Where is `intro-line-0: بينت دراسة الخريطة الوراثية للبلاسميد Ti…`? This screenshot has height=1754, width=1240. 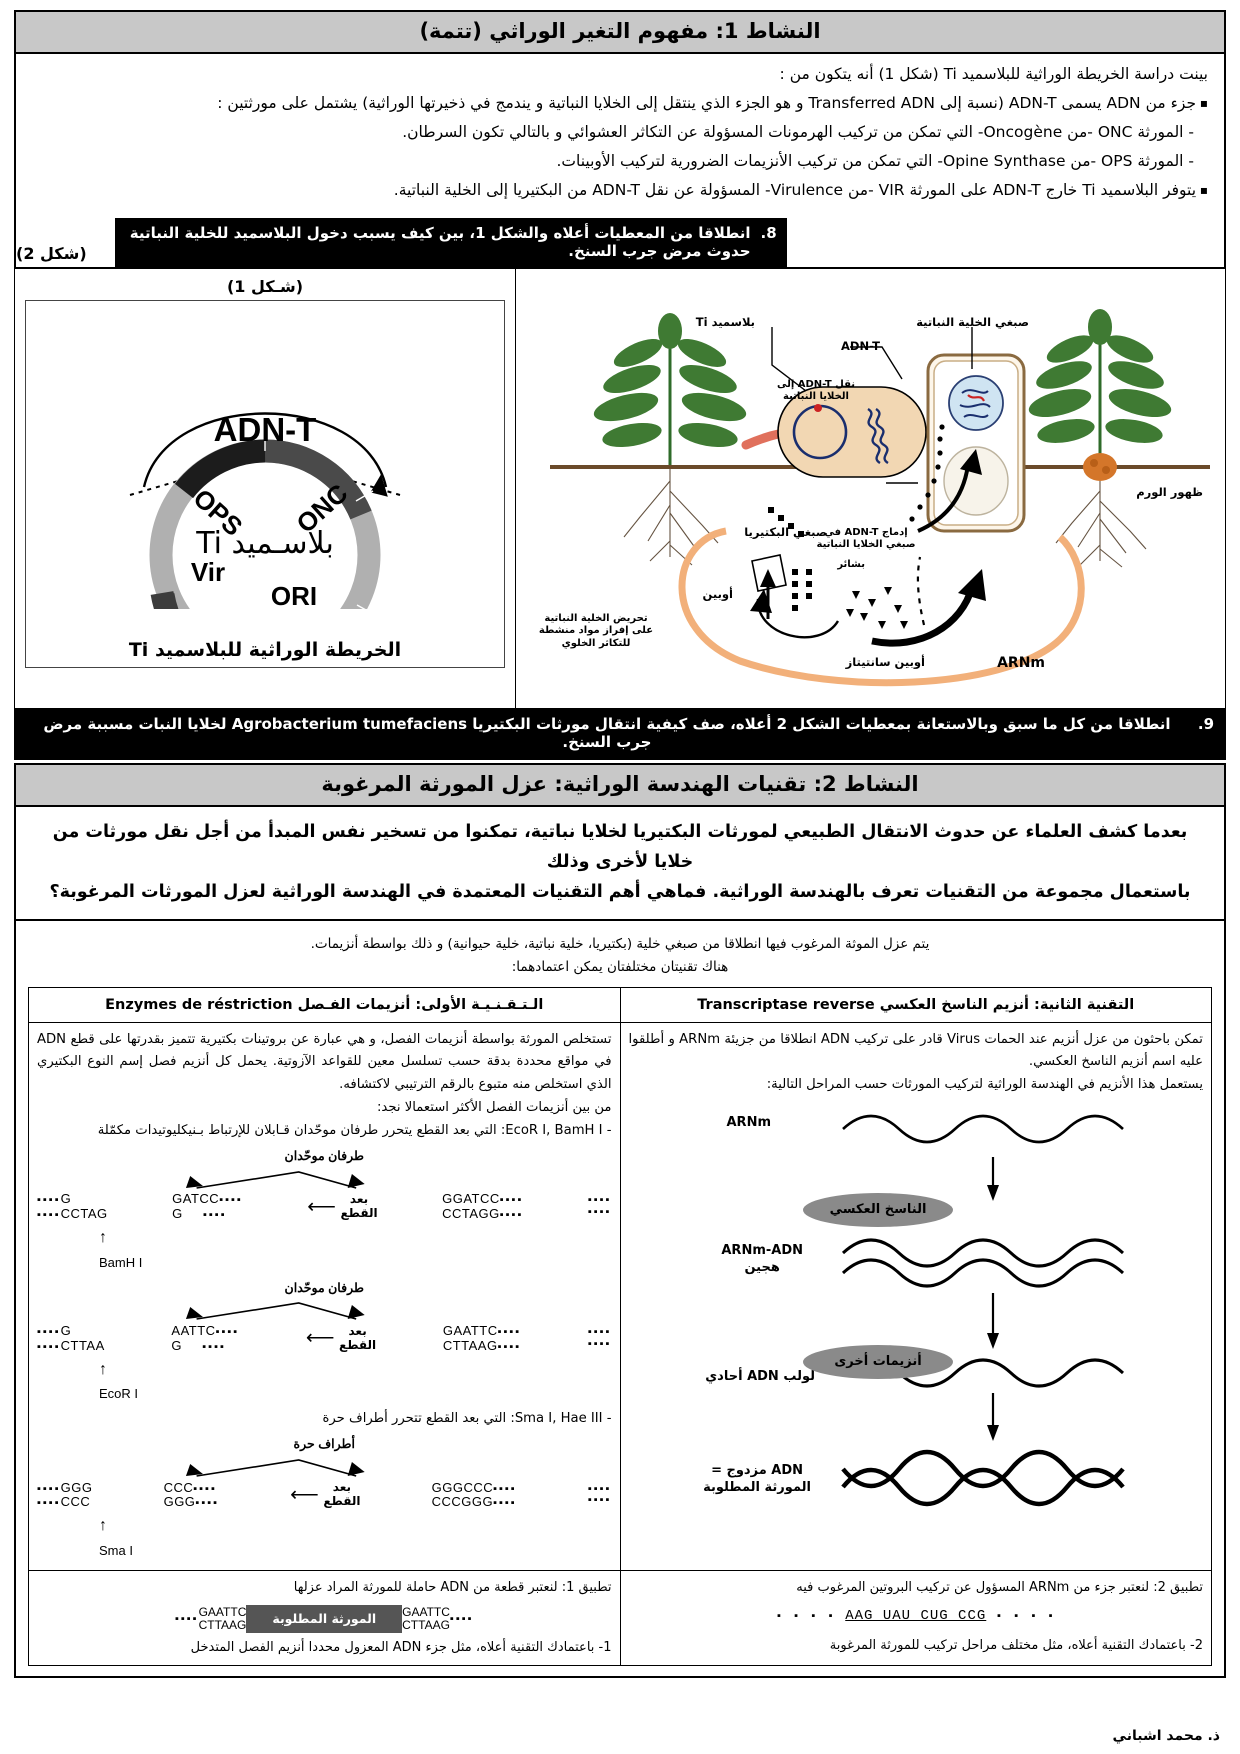
intro-line-0: بينت دراسة الخريطة الوراثية للبلاسميد Ti… is located at coordinates (993, 74).